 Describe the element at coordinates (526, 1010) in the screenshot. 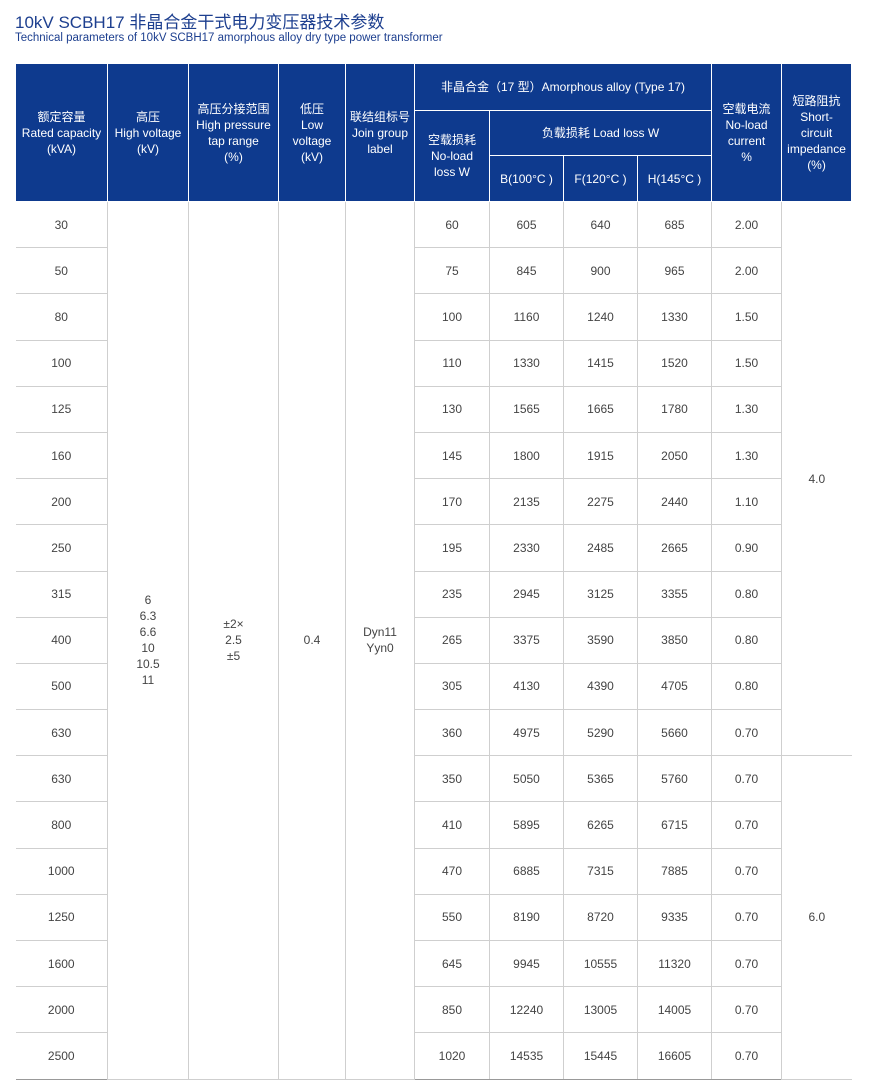

I see `cell-load-loss-b: 12240` at that location.